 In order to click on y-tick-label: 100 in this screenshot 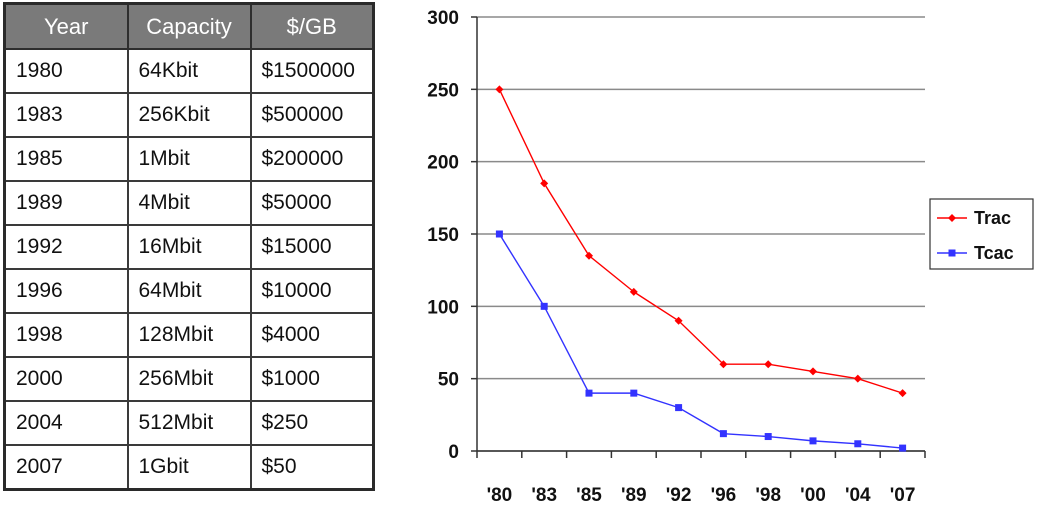, I will do `click(443, 307)`.